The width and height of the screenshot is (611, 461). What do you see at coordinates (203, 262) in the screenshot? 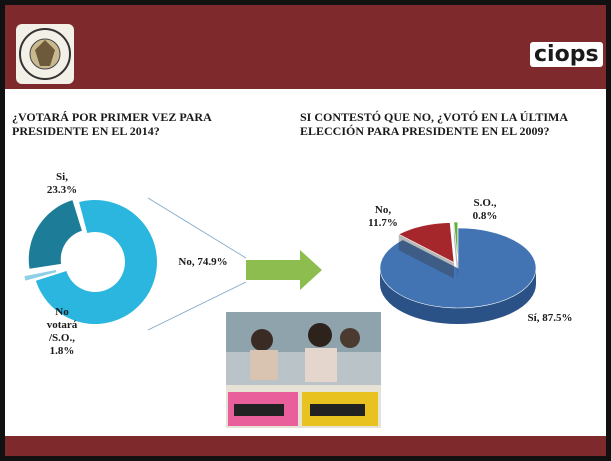
I see `data-label: No, 74.9%` at bounding box center [203, 262].